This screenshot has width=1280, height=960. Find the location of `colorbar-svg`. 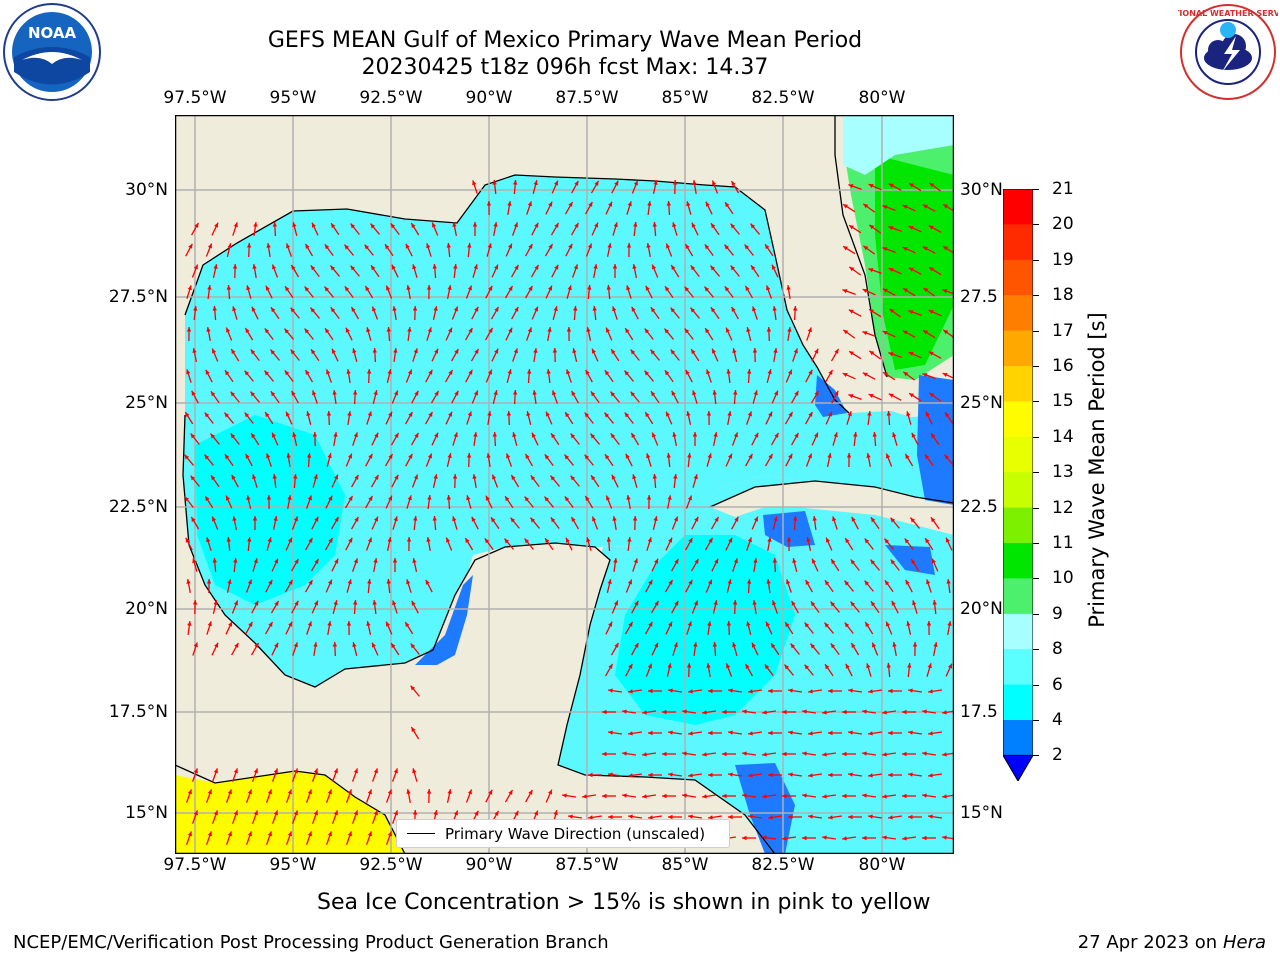

colorbar-svg is located at coordinates (1018, 485).